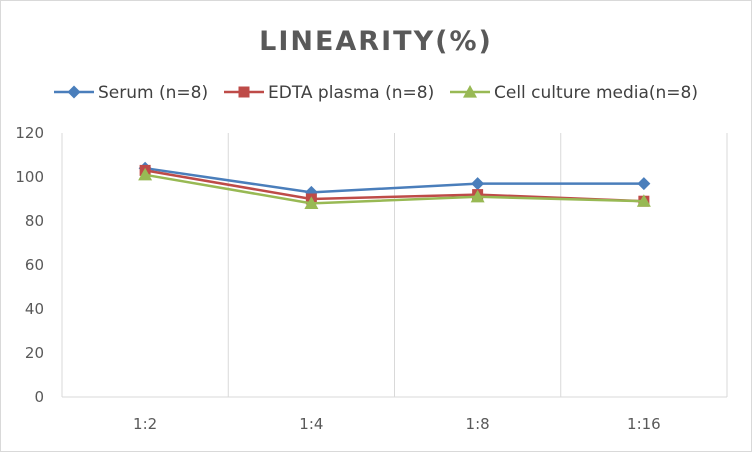 The image size is (752, 452). What do you see at coordinates (34, 353) in the screenshot?
I see `y-tick-label: 20` at bounding box center [34, 353].